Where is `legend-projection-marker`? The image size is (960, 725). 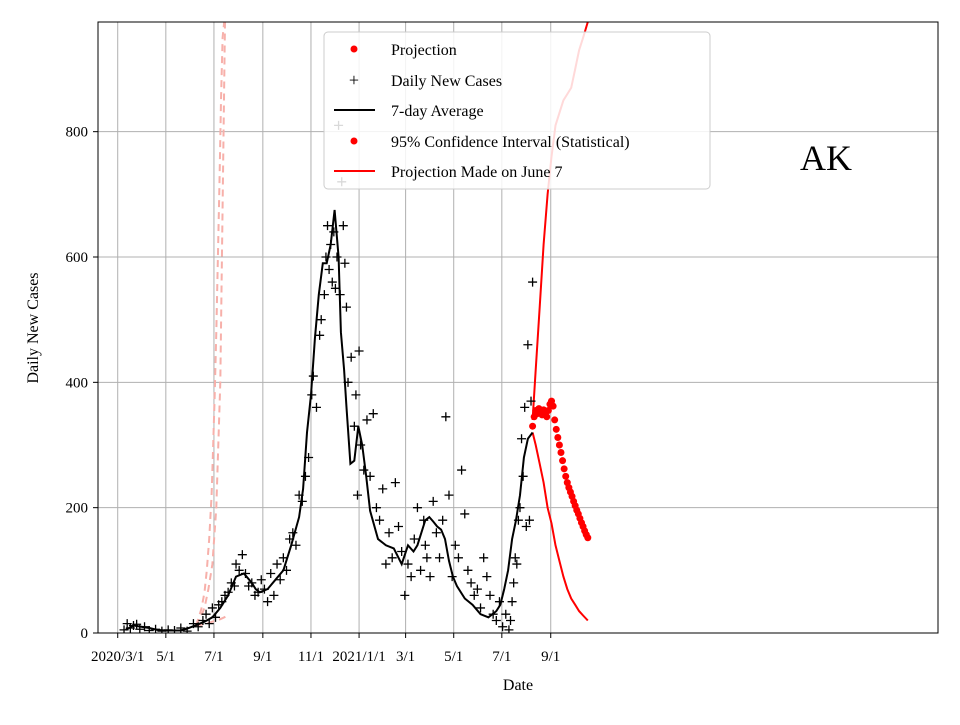 legend-projection-marker is located at coordinates (354, 49).